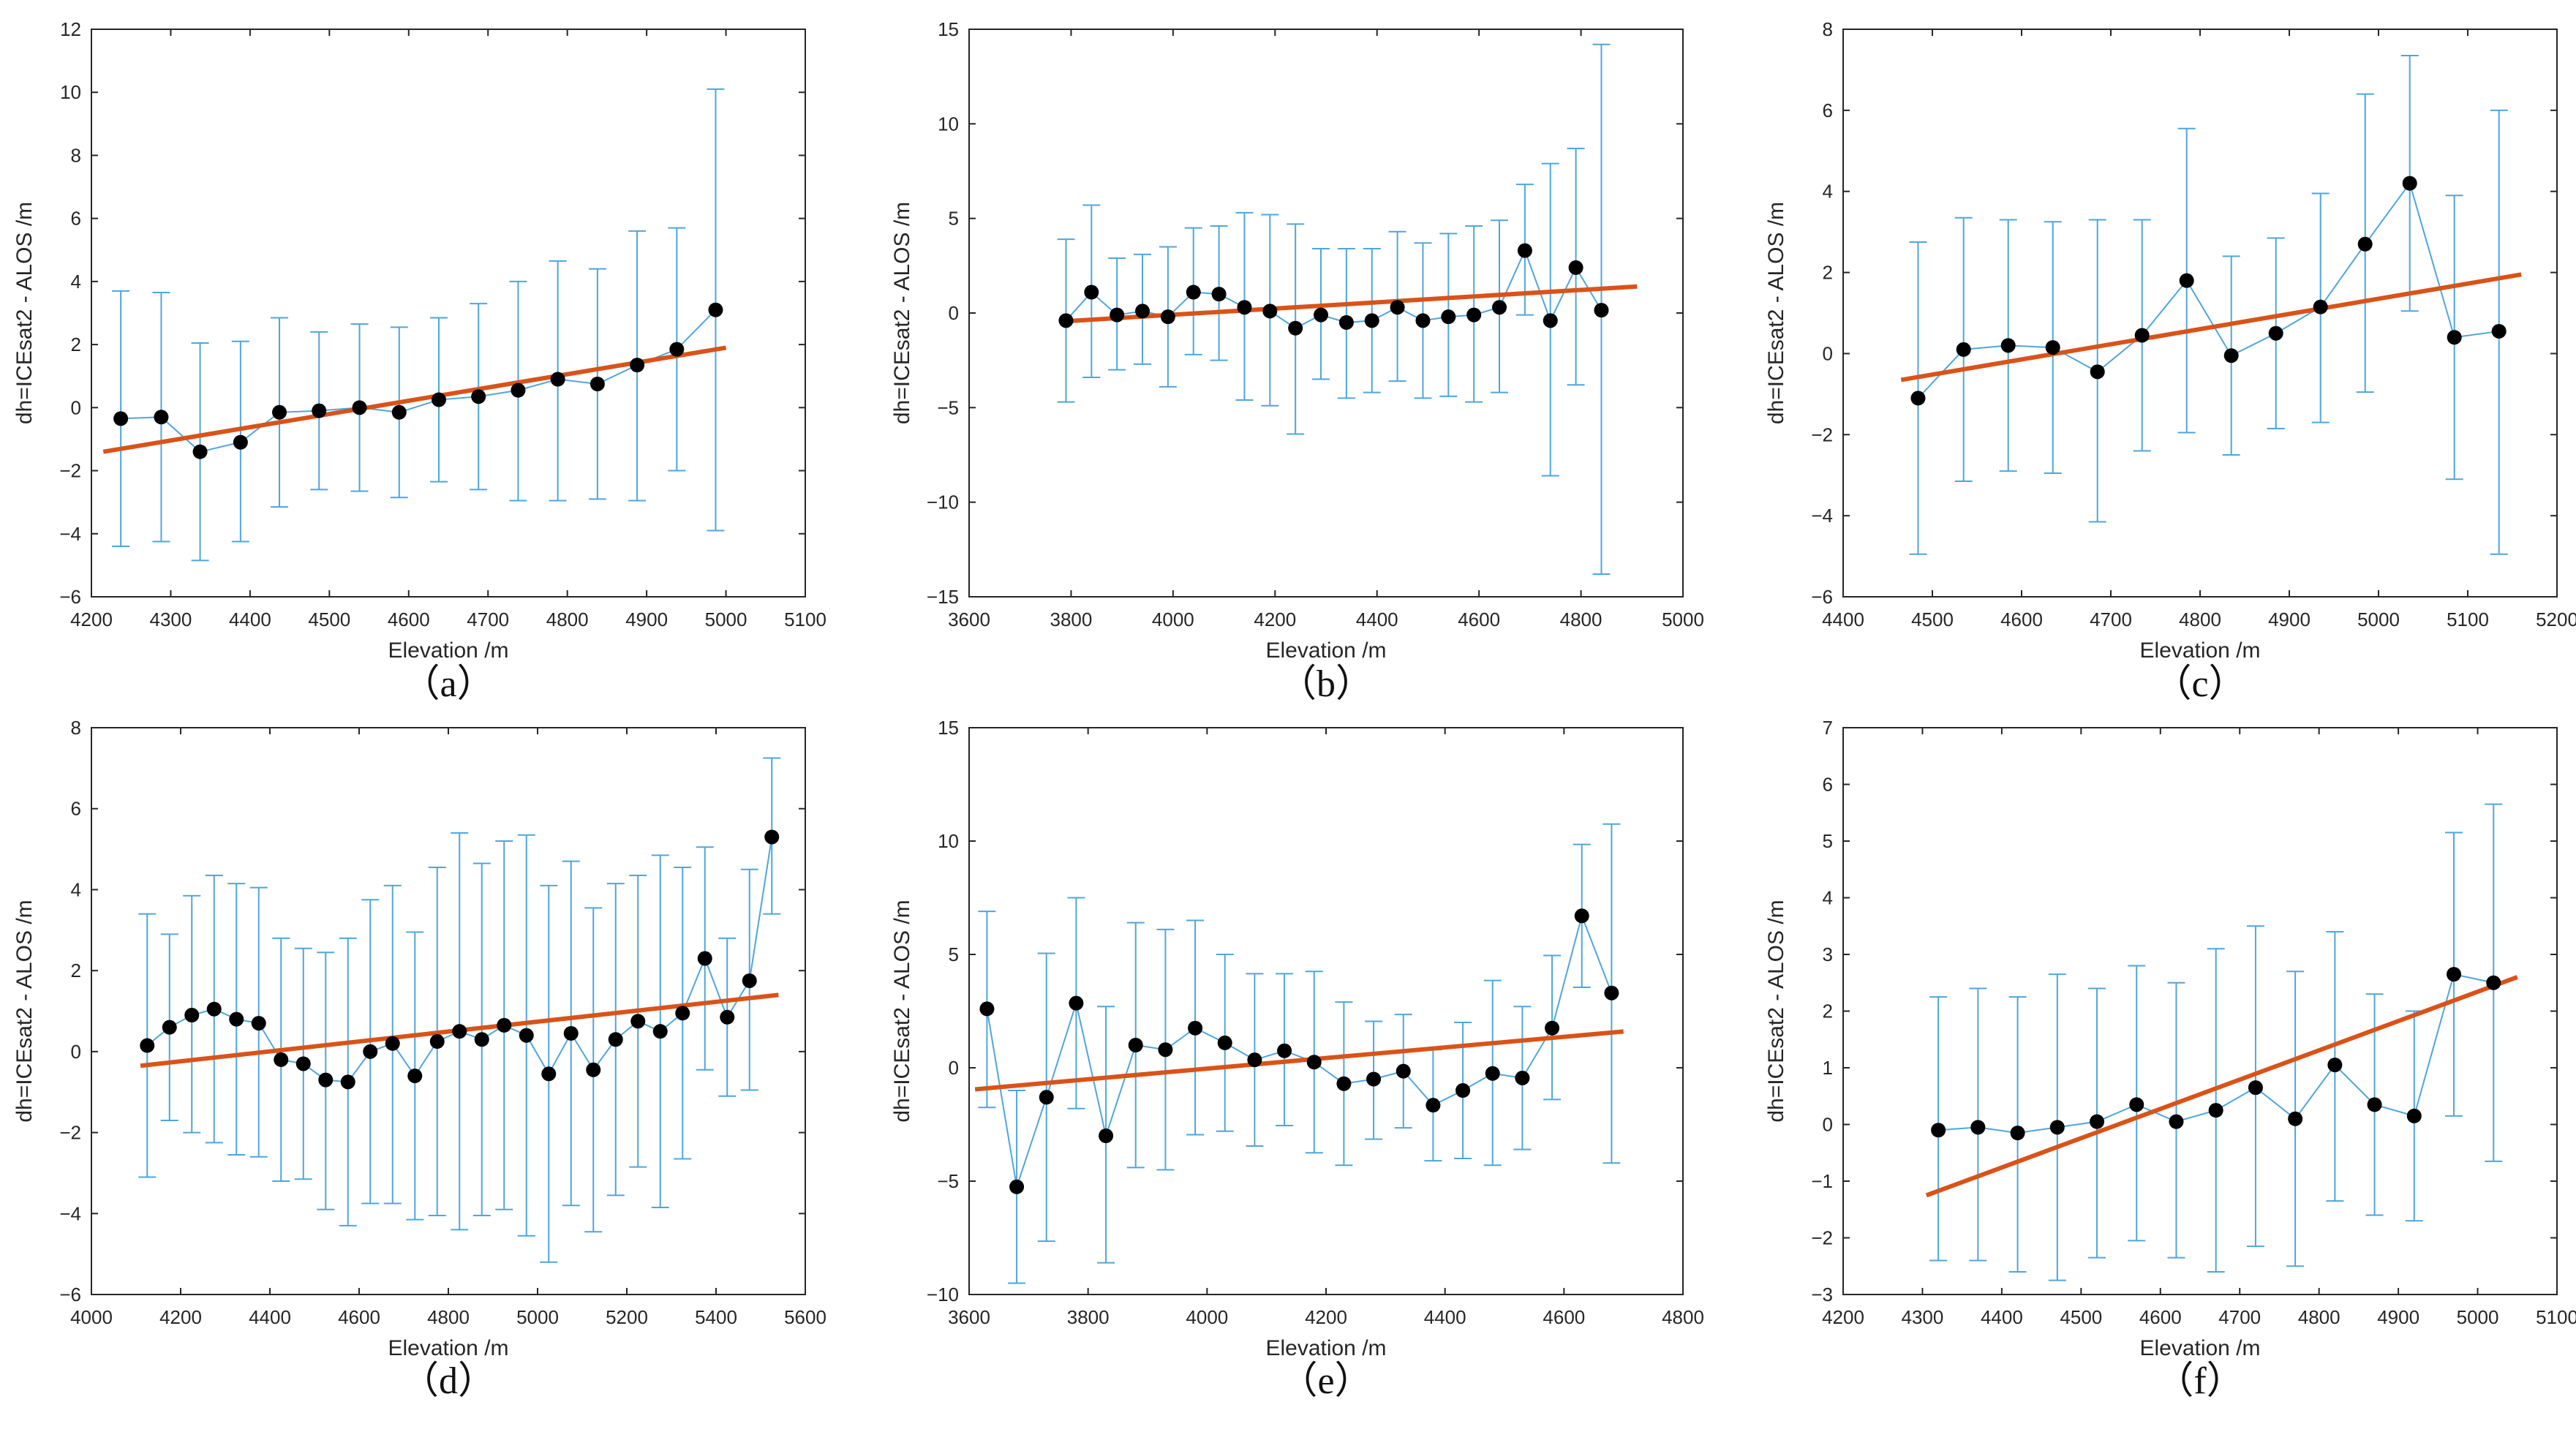  I want to click on y-tick-label: −5, so click(948, 1181).